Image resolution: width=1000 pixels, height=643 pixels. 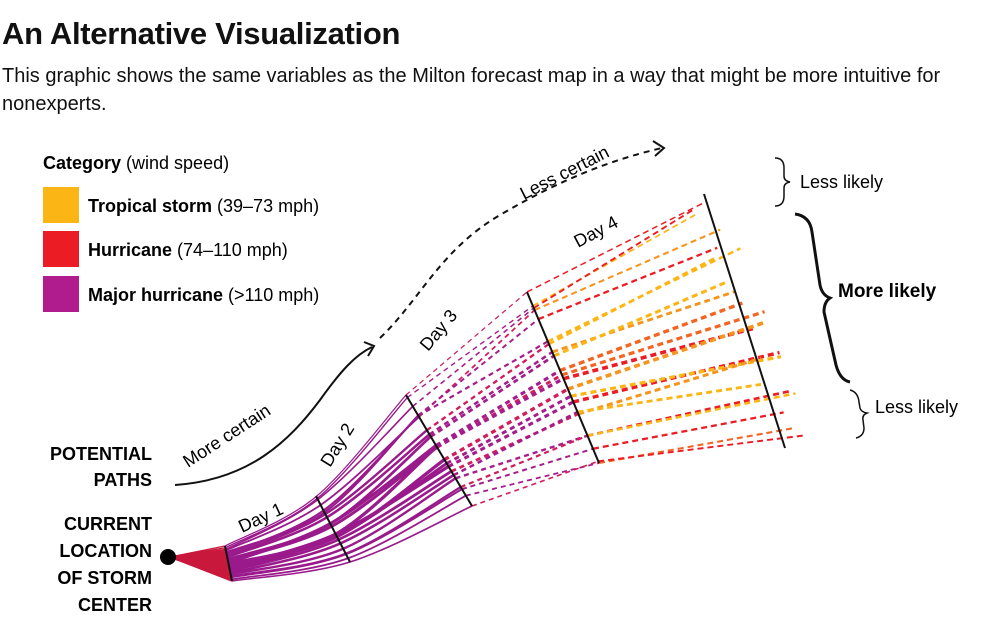 What do you see at coordinates (105, 551) in the screenshot?
I see `current-location-label-line: LOCATION` at bounding box center [105, 551].